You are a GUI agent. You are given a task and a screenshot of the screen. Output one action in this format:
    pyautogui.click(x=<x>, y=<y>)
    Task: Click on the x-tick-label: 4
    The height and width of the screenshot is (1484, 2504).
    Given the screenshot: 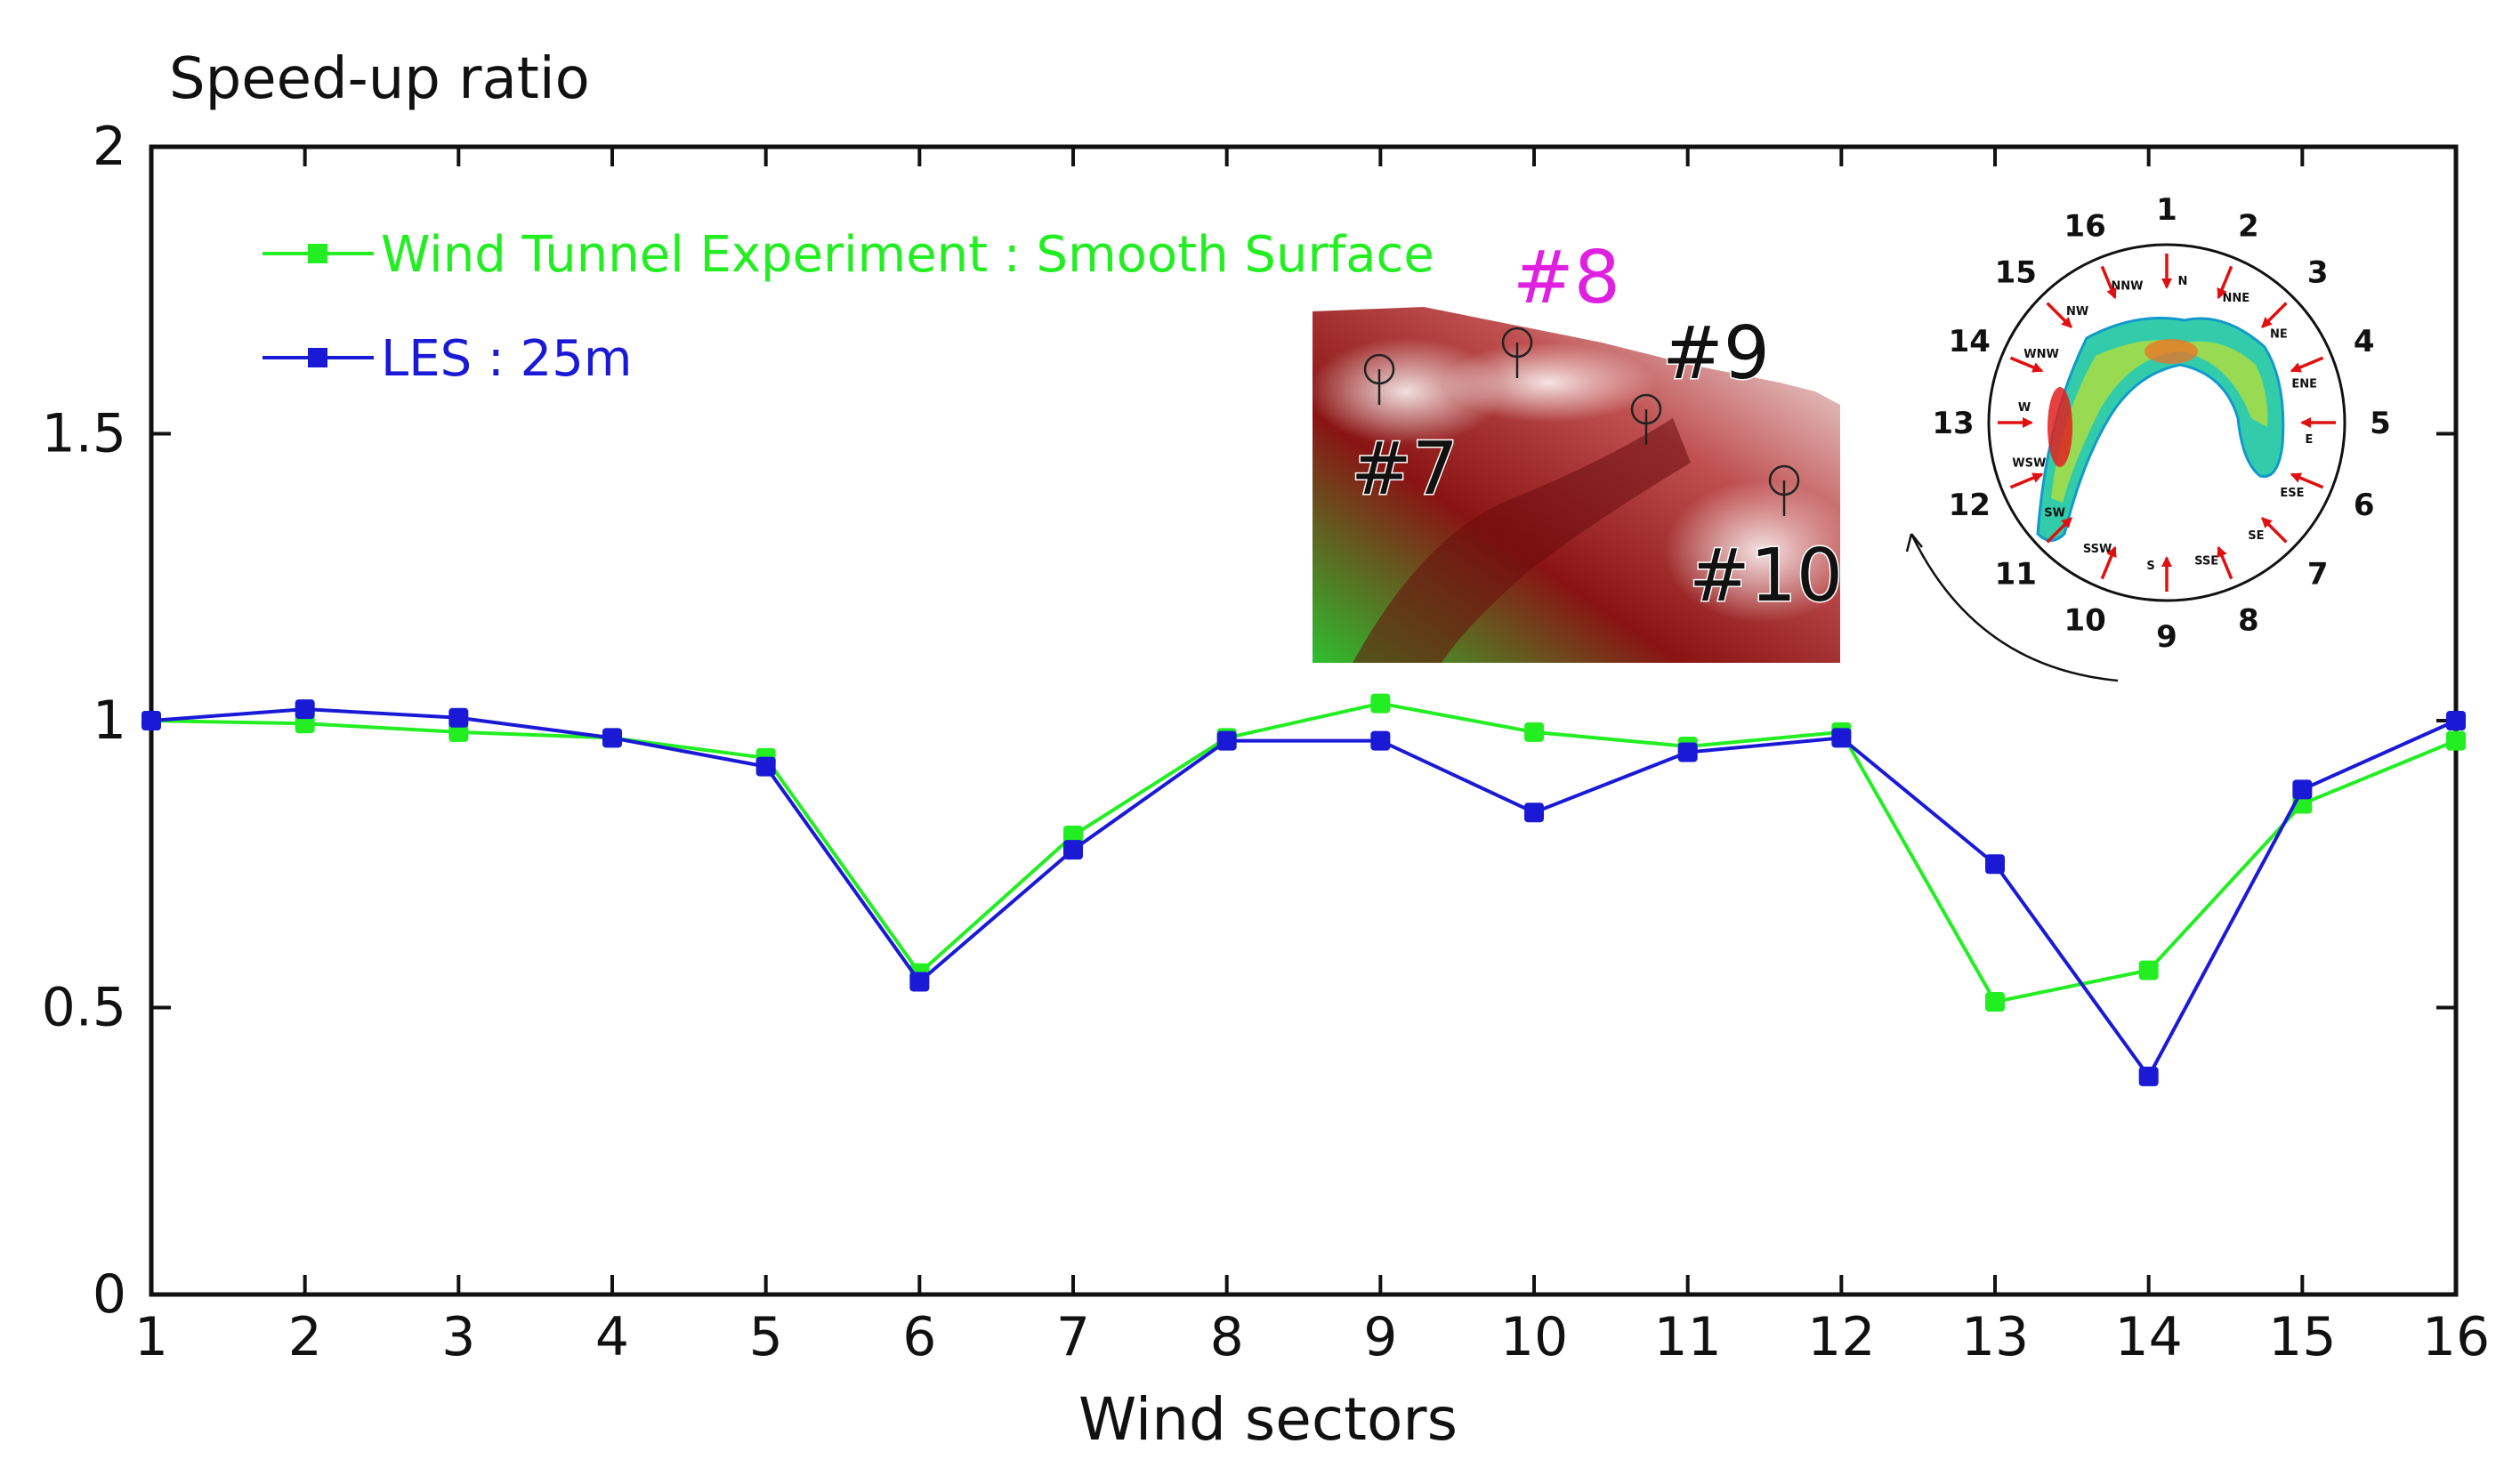 What is the action you would take?
    pyautogui.click(x=612, y=1337)
    